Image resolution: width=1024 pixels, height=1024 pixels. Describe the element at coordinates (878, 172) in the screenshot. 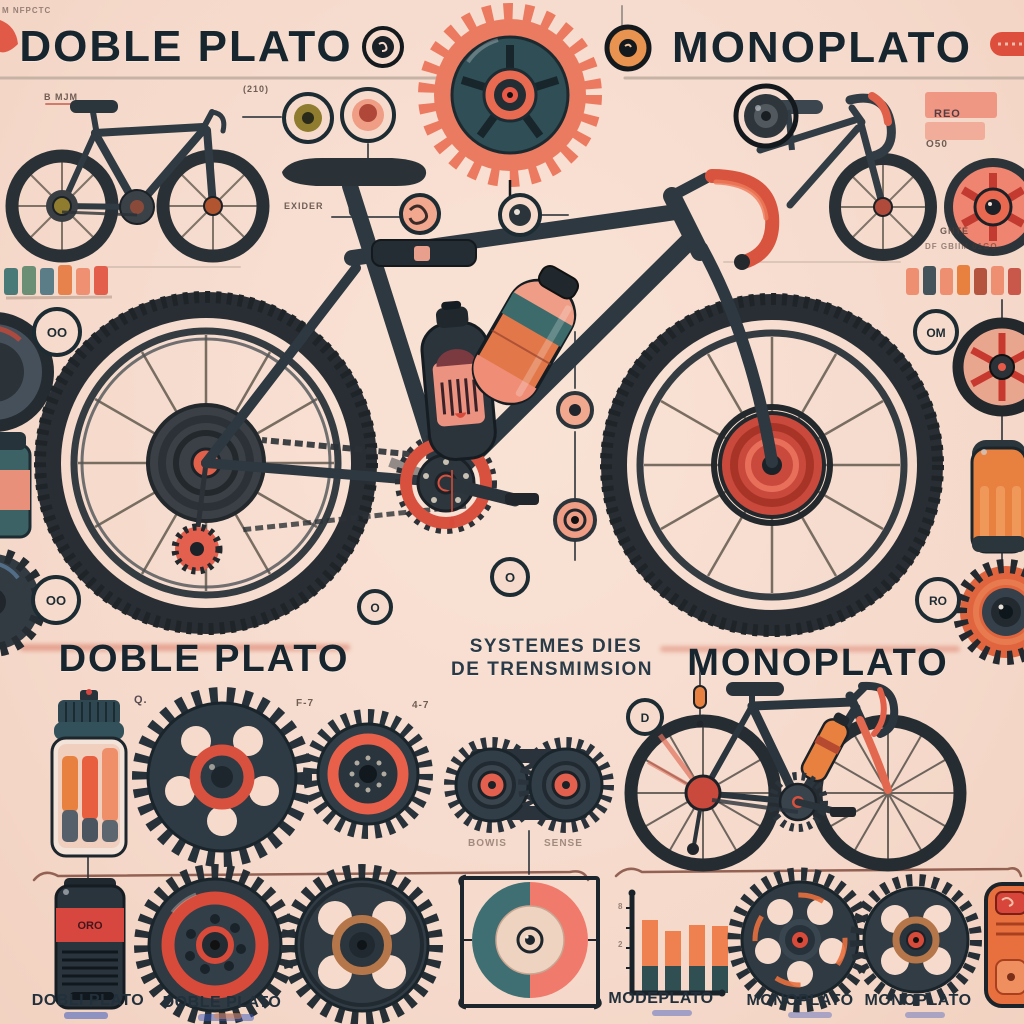

I see `mono-mini-bike-front` at that location.